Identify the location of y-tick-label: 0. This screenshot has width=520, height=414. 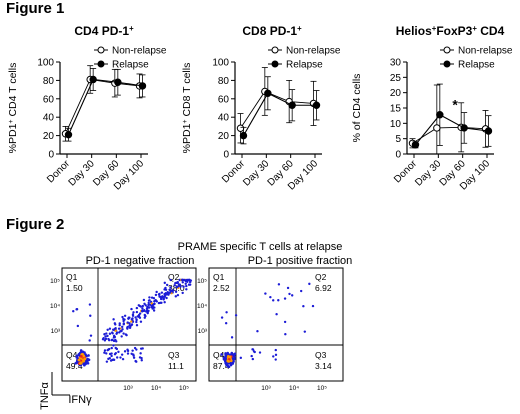
(226, 155).